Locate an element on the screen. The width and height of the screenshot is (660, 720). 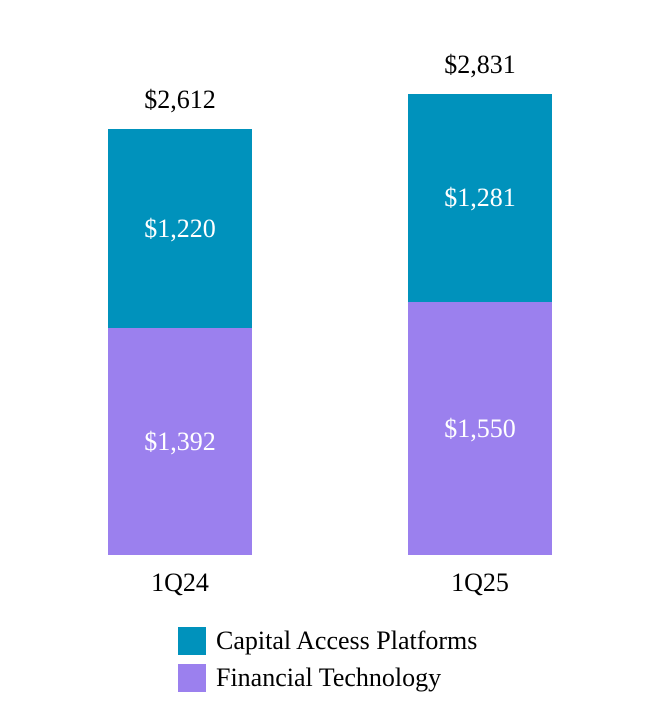
total-label-1q25: $2,831 is located at coordinates (480, 64).